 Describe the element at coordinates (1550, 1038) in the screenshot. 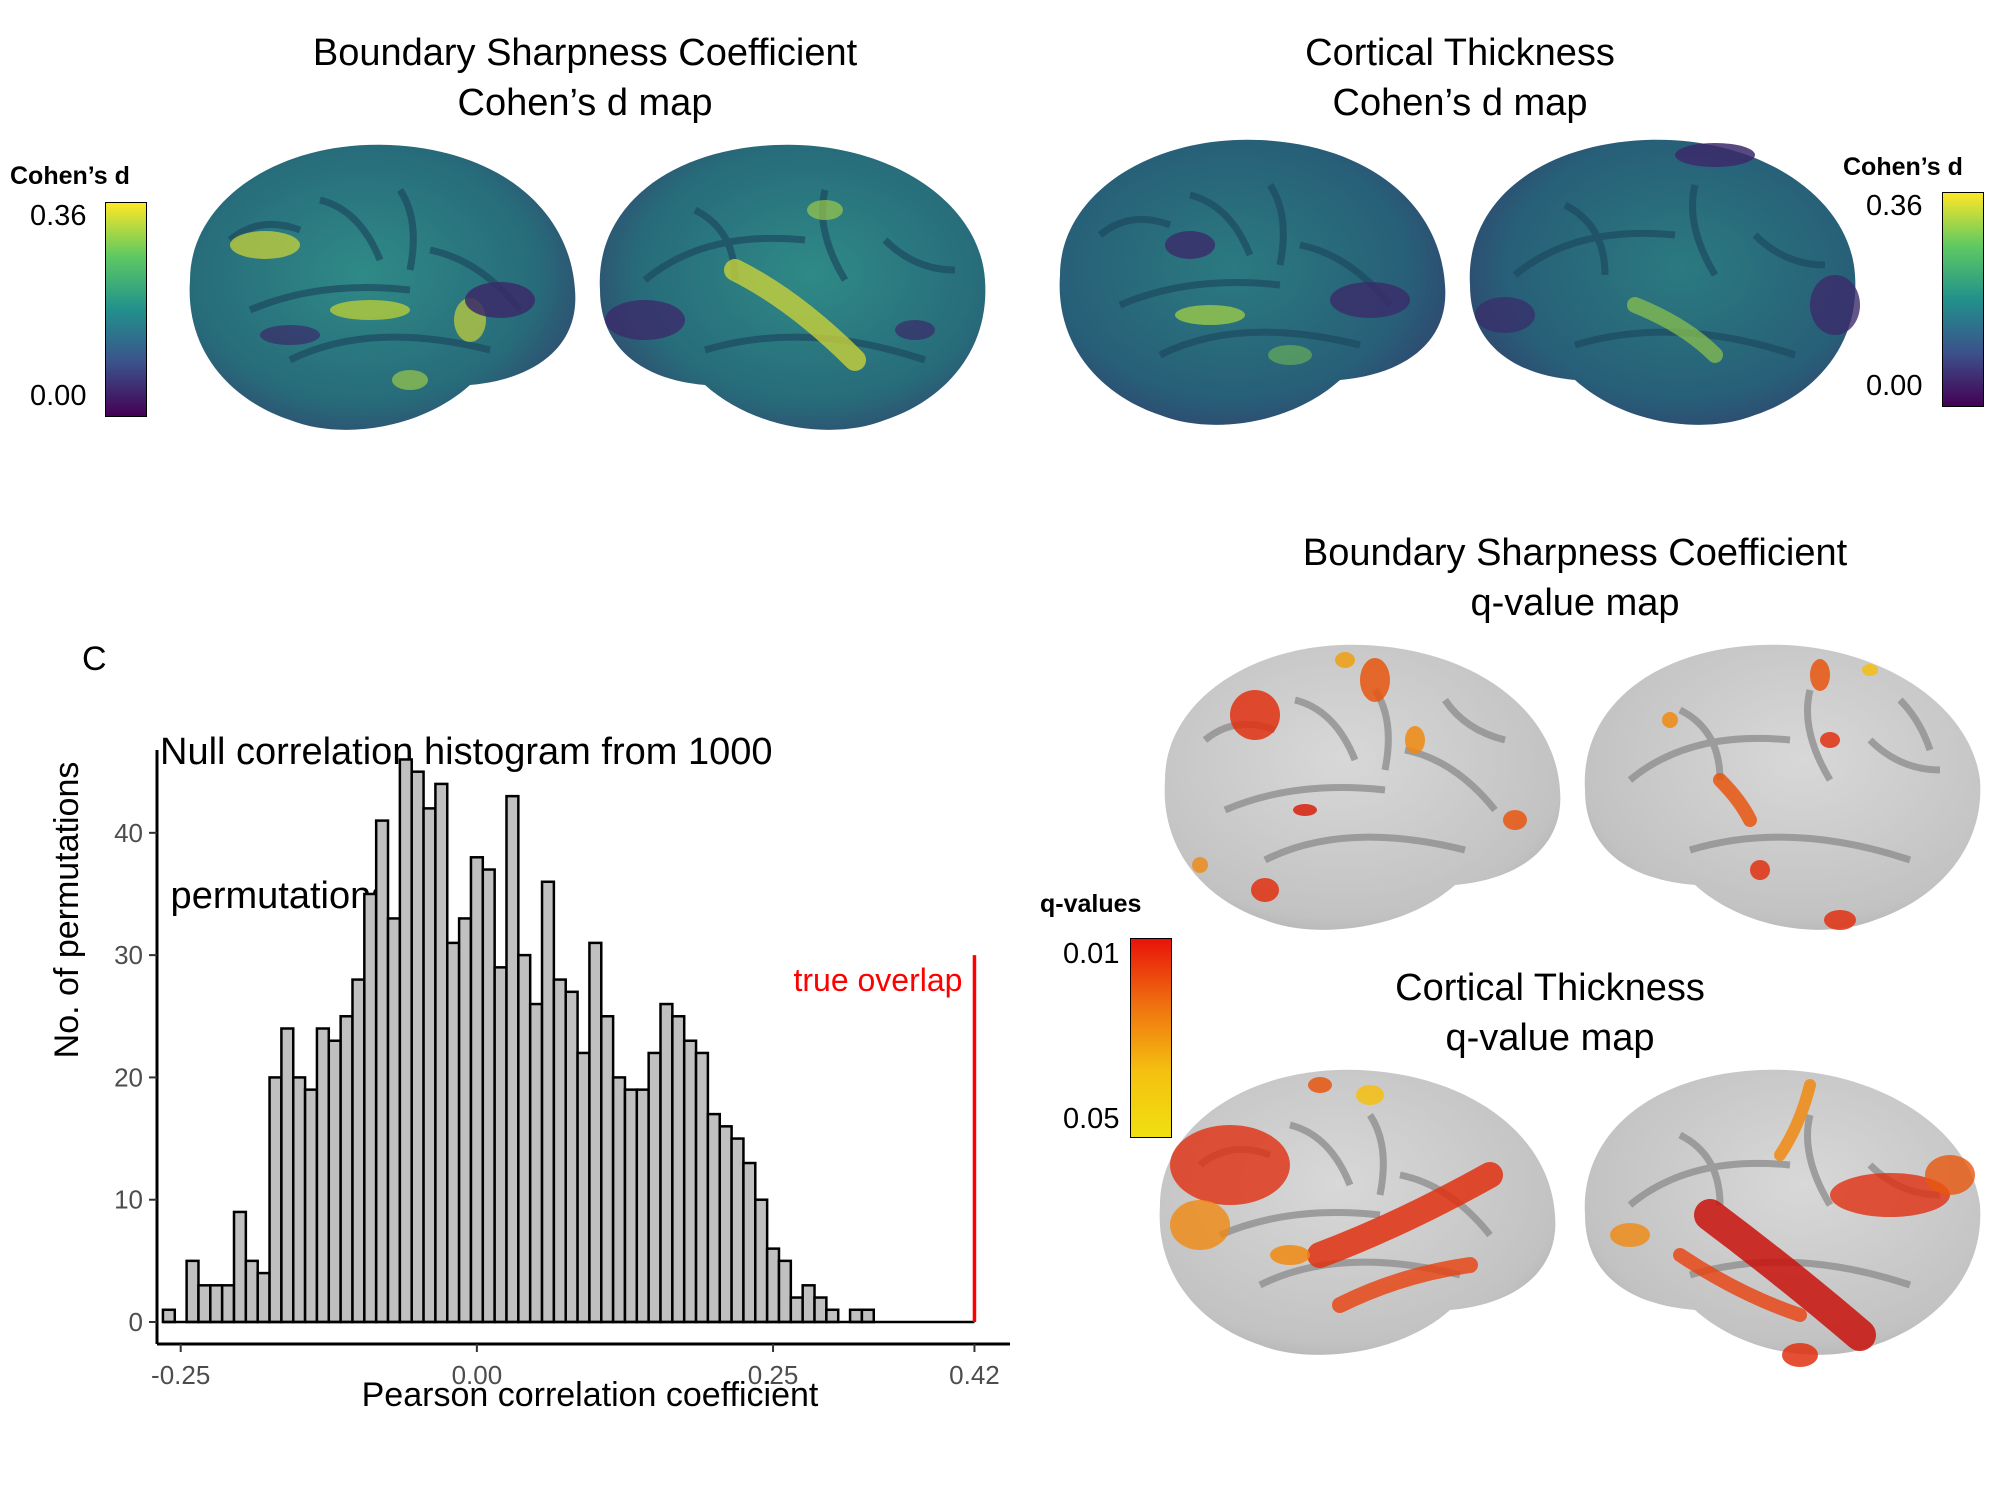

I see `ct-q-value-title-line2: q-value map` at that location.